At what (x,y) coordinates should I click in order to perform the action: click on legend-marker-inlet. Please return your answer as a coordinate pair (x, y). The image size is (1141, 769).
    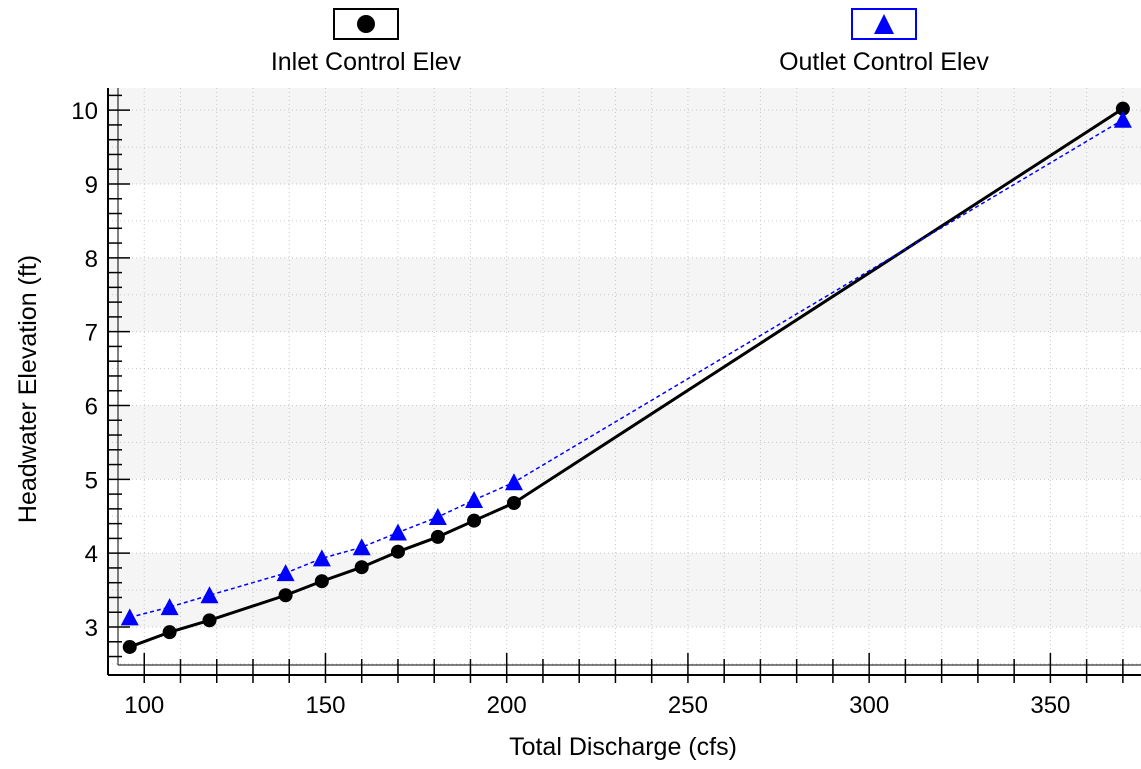
    Looking at the image, I should click on (366, 24).